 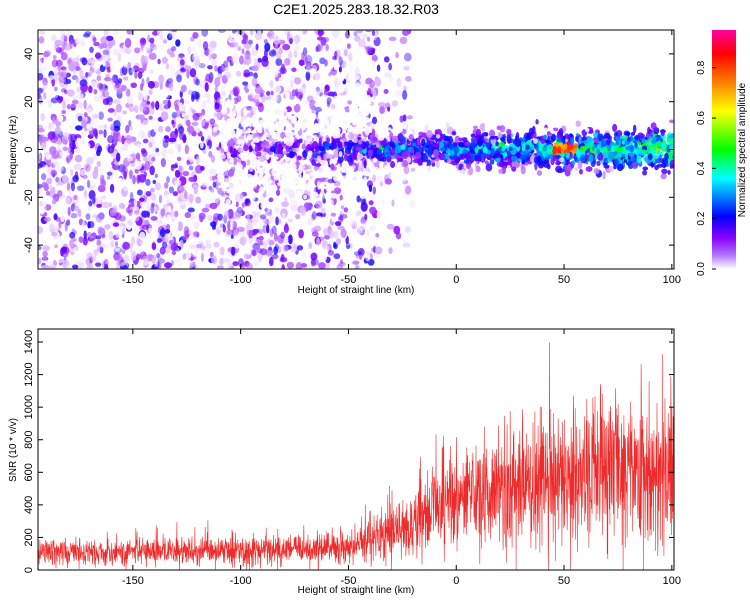 I want to click on colorbar-ticks: 0.00.20.40.60.8, so click(x=706, y=168).